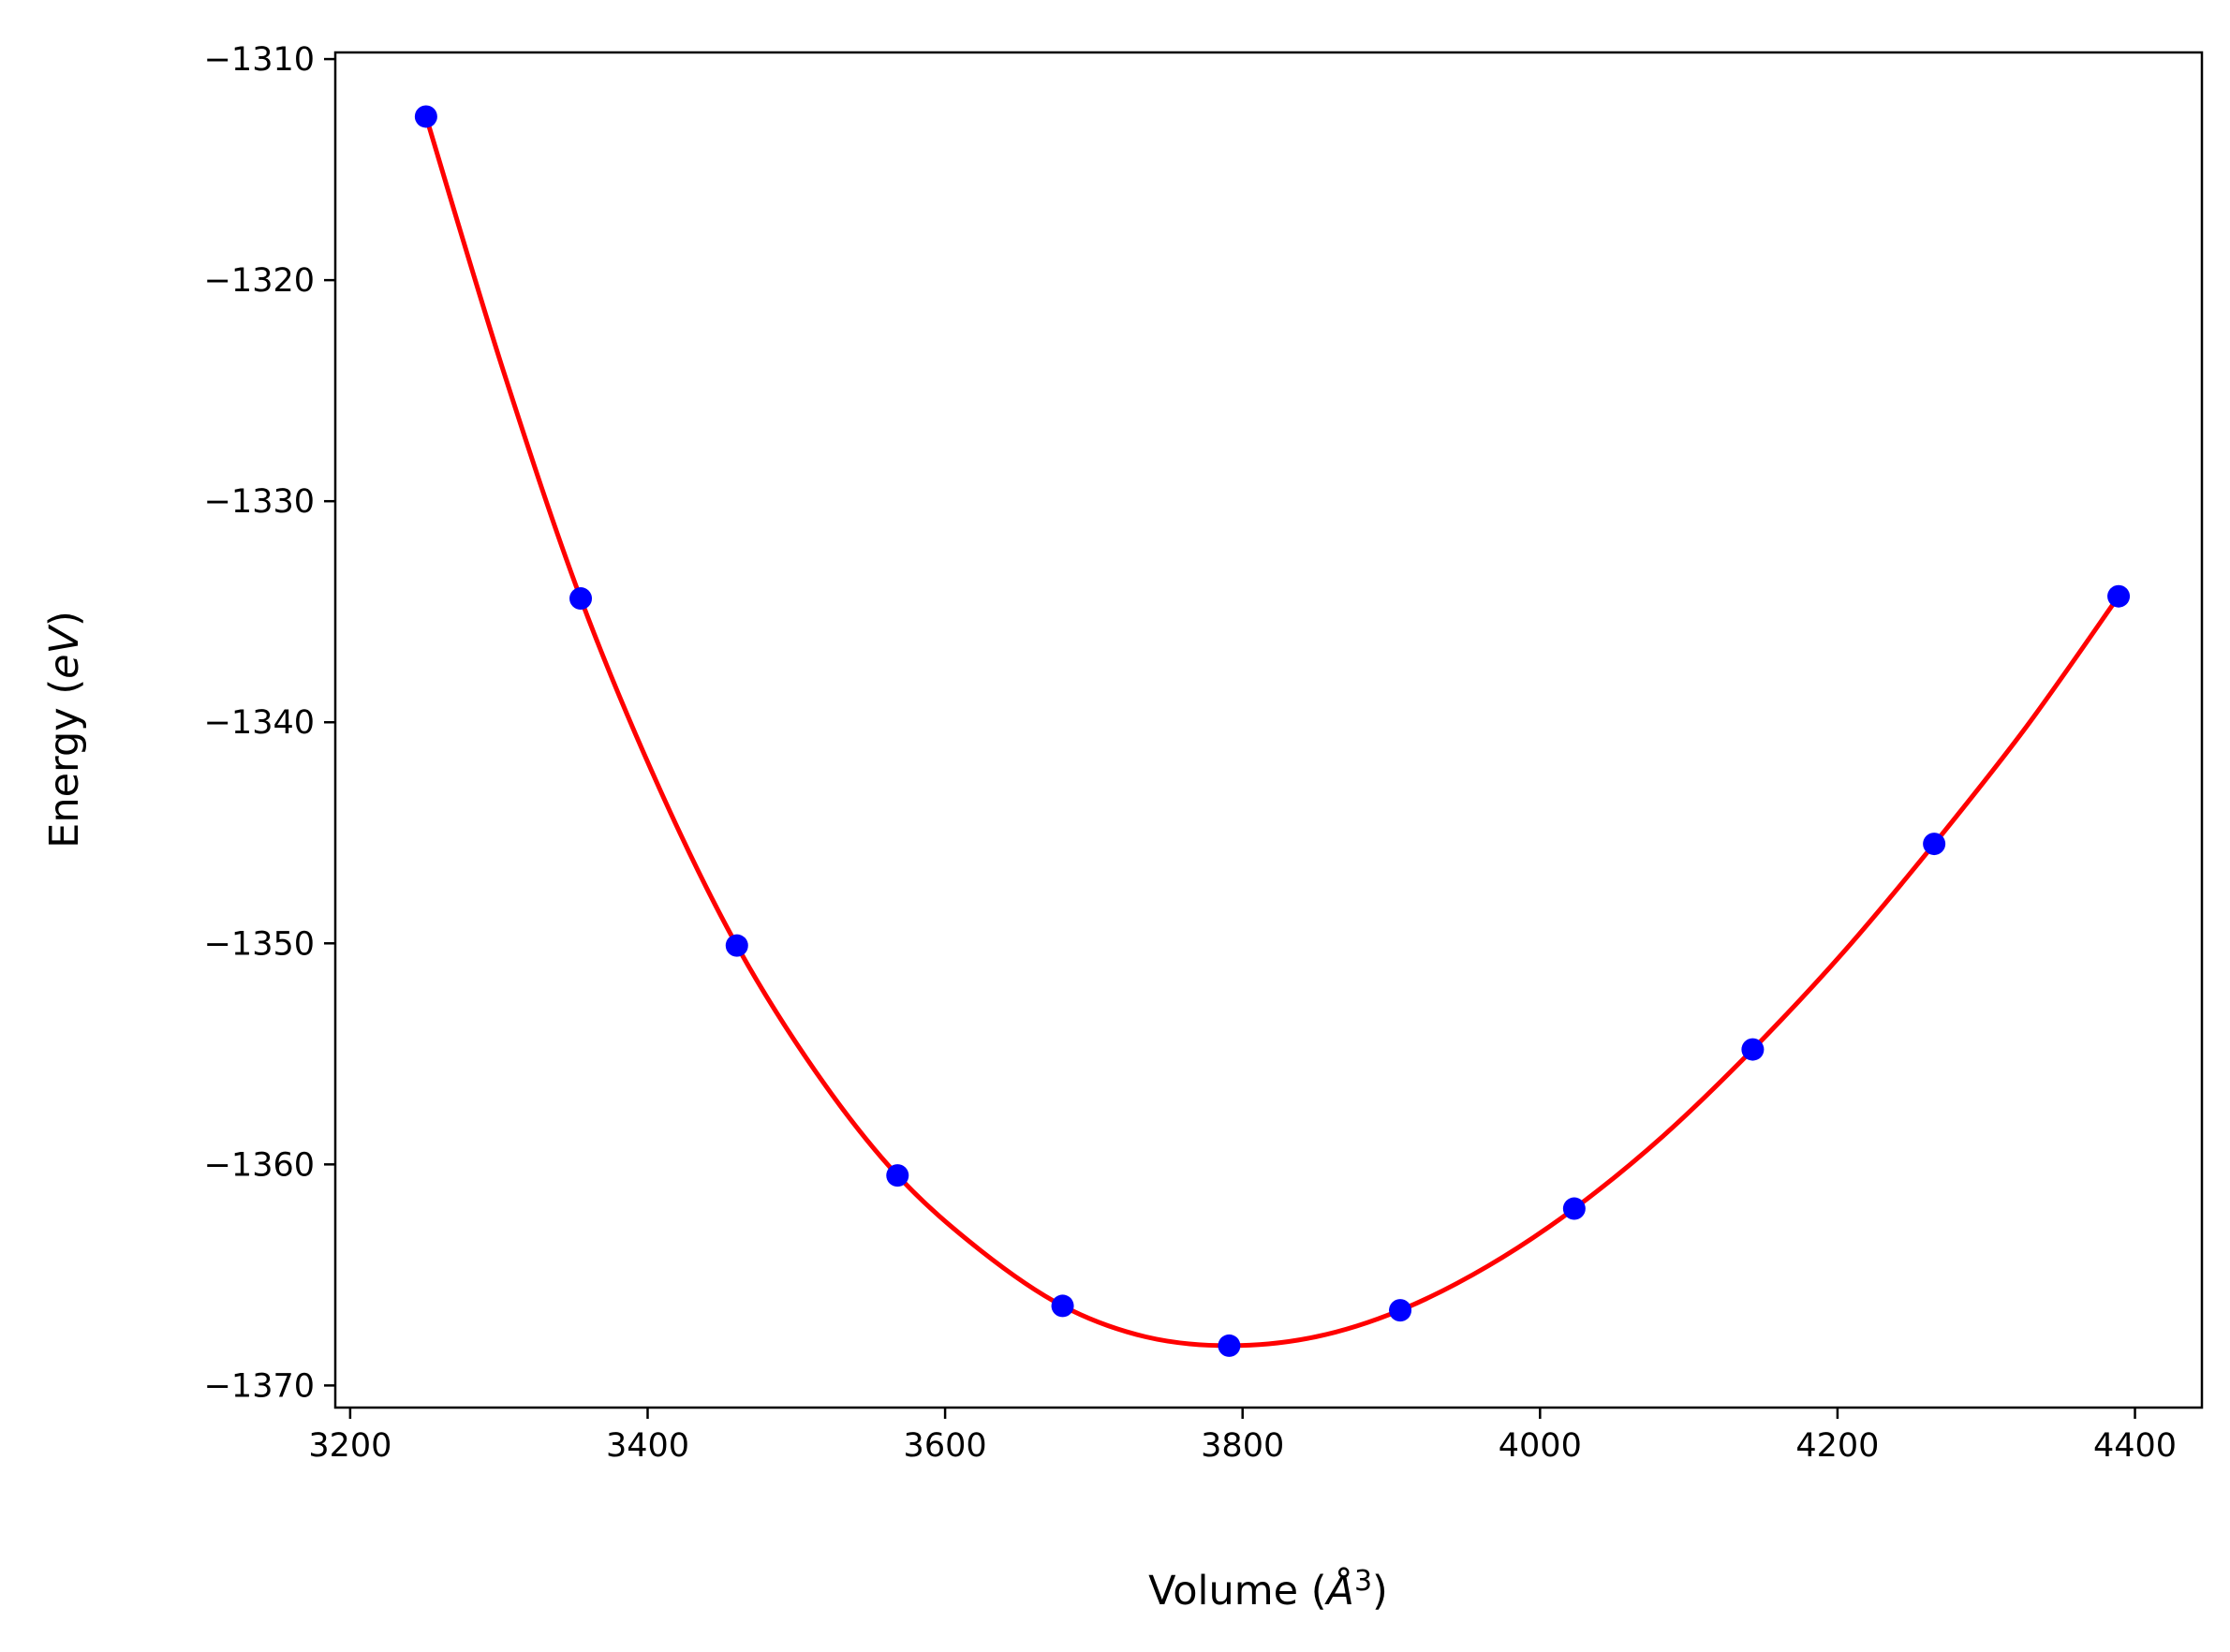  What do you see at coordinates (259, 1165) in the screenshot?
I see `y-tick-label: −1360` at bounding box center [259, 1165].